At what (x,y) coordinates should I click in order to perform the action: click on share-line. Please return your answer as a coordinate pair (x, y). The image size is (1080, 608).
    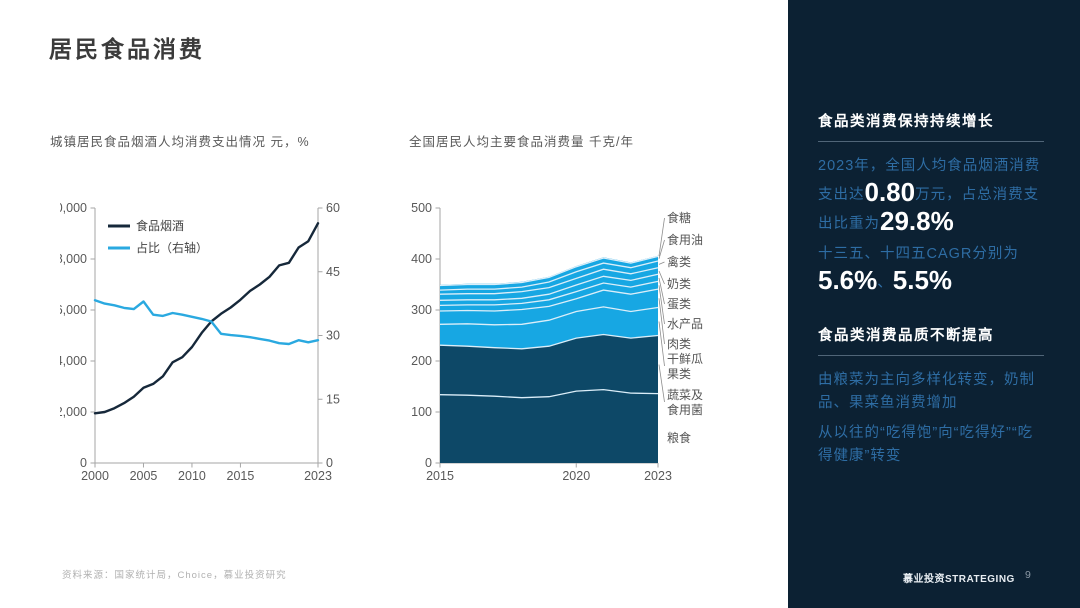
    Looking at the image, I should click on (206, 322).